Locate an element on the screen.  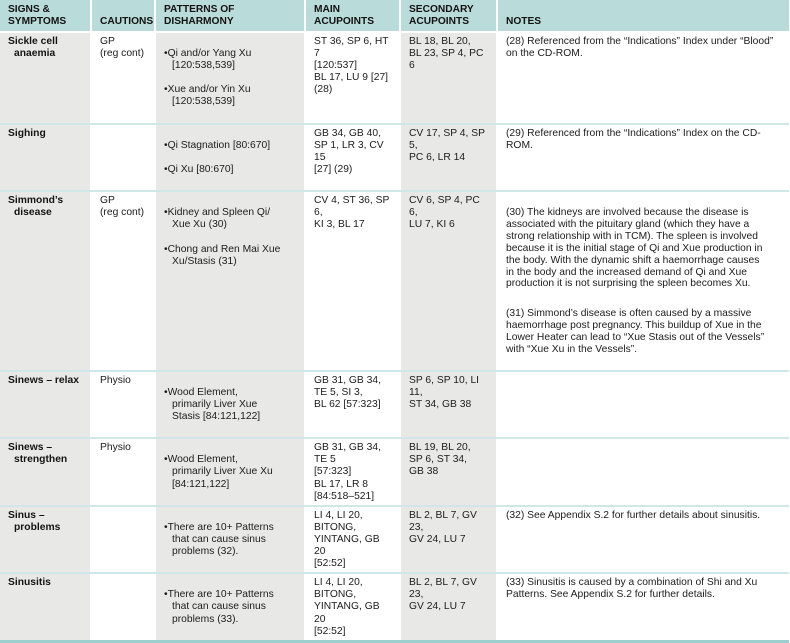
sign-symptom-label: Simmond’s disease is located at coordinates (36, 207).